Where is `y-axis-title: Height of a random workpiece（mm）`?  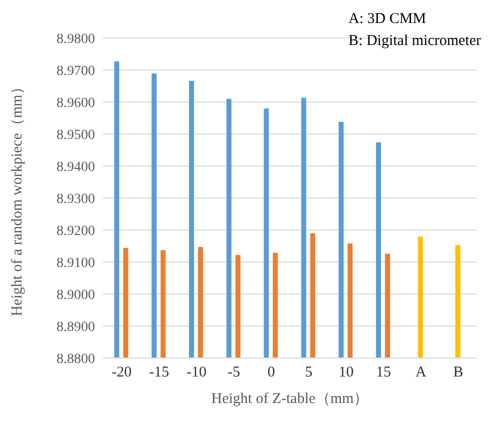
y-axis-title: Height of a random workpiece（mm） is located at coordinates (17, 198).